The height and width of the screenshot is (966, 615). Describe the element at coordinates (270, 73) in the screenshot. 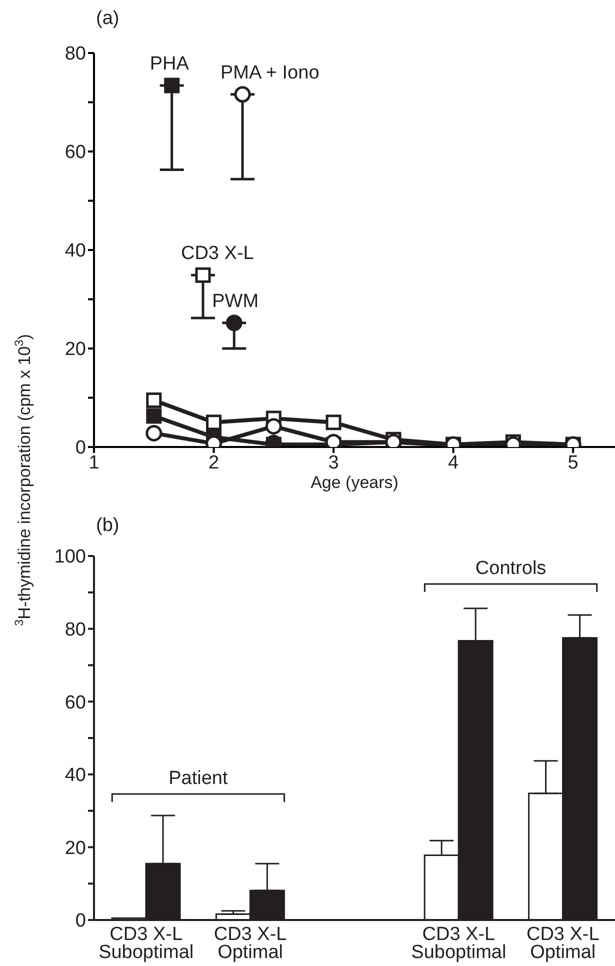

I see `series-label: PMA + Iono` at that location.